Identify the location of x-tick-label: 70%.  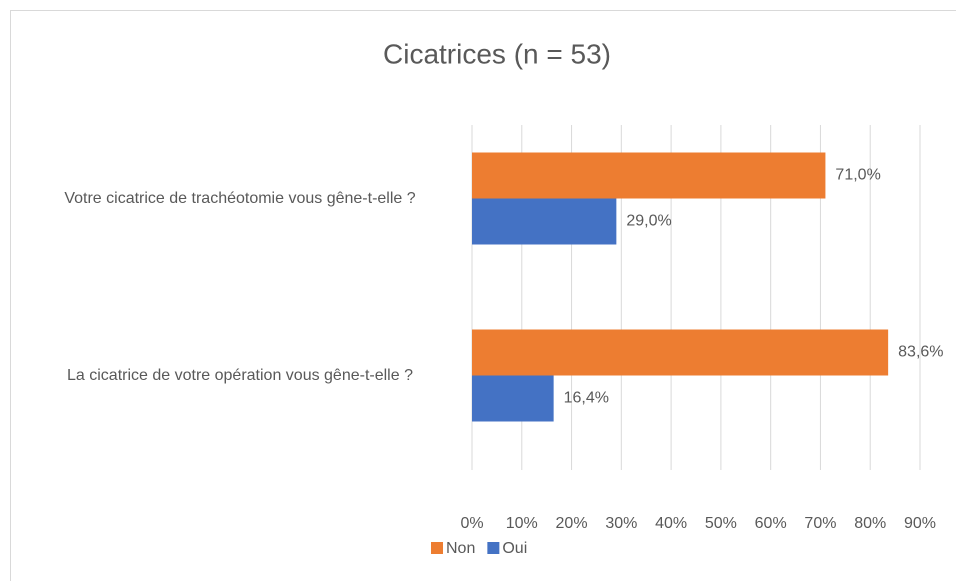
(820, 523).